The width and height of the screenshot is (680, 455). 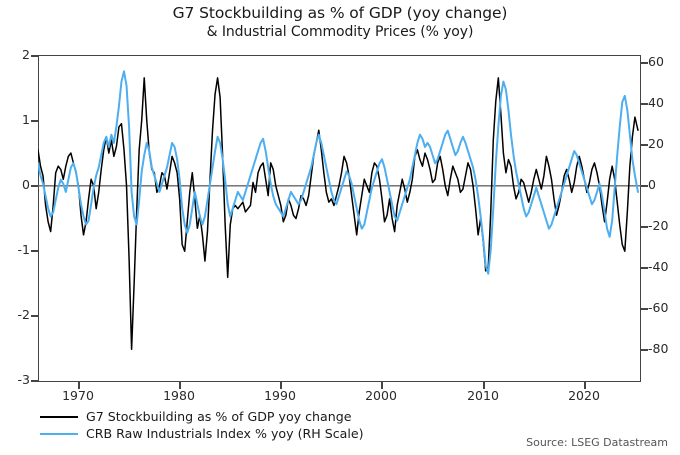 What do you see at coordinates (219, 416) in the screenshot?
I see `legend-label-stockbuilding: G7 Stockbuilding as % of GDP yoy change` at bounding box center [219, 416].